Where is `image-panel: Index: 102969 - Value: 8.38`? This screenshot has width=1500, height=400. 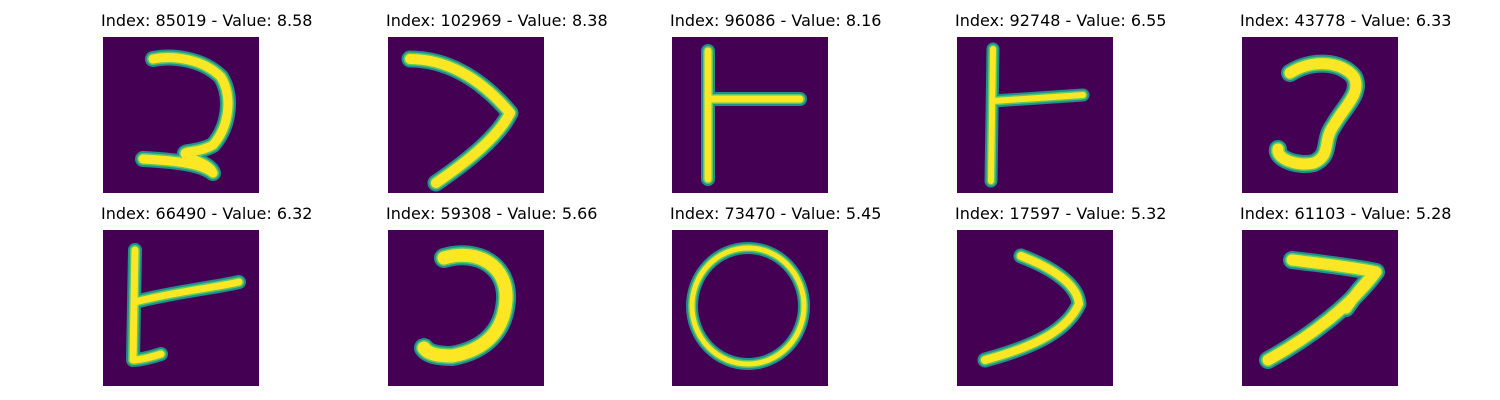 image-panel: Index: 102969 - Value: 8.38 is located at coordinates (511, 95).